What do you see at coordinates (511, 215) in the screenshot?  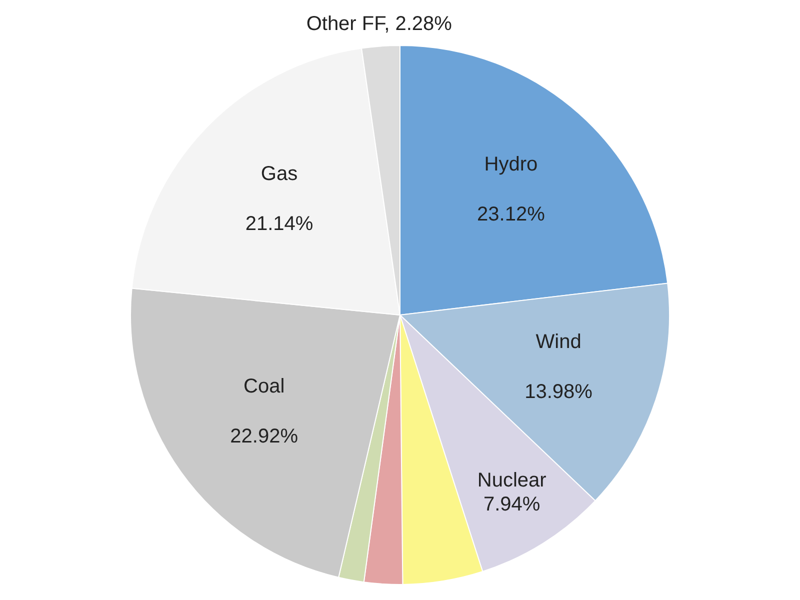 I see `data-label: 23.12%` at bounding box center [511, 215].